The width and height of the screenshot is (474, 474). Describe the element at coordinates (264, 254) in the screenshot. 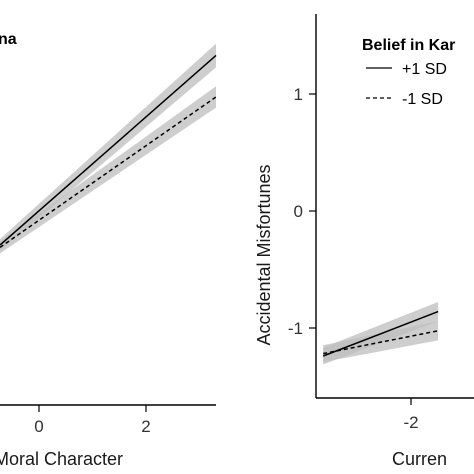

I see `right-y-axis-title: Accidental Misfortunes` at that location.